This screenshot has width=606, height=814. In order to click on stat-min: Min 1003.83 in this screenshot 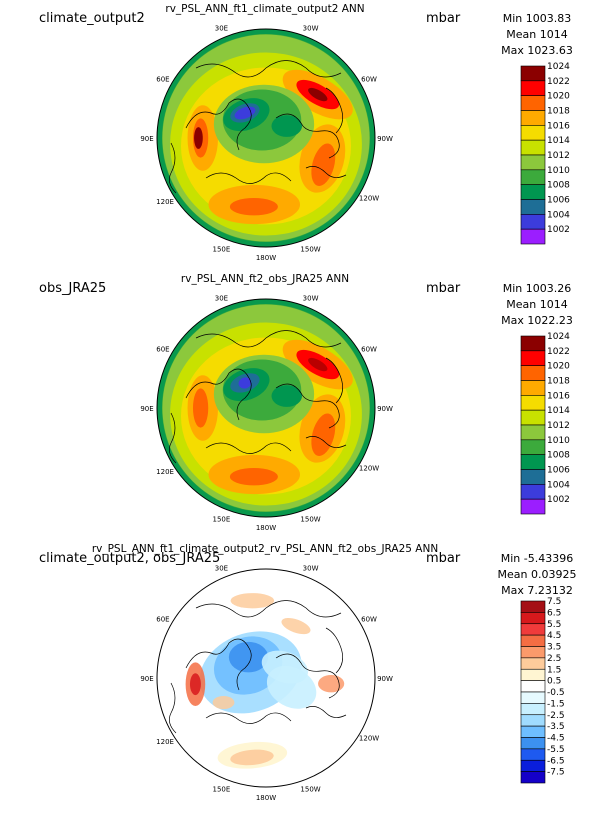, I will do `click(537, 18)`.